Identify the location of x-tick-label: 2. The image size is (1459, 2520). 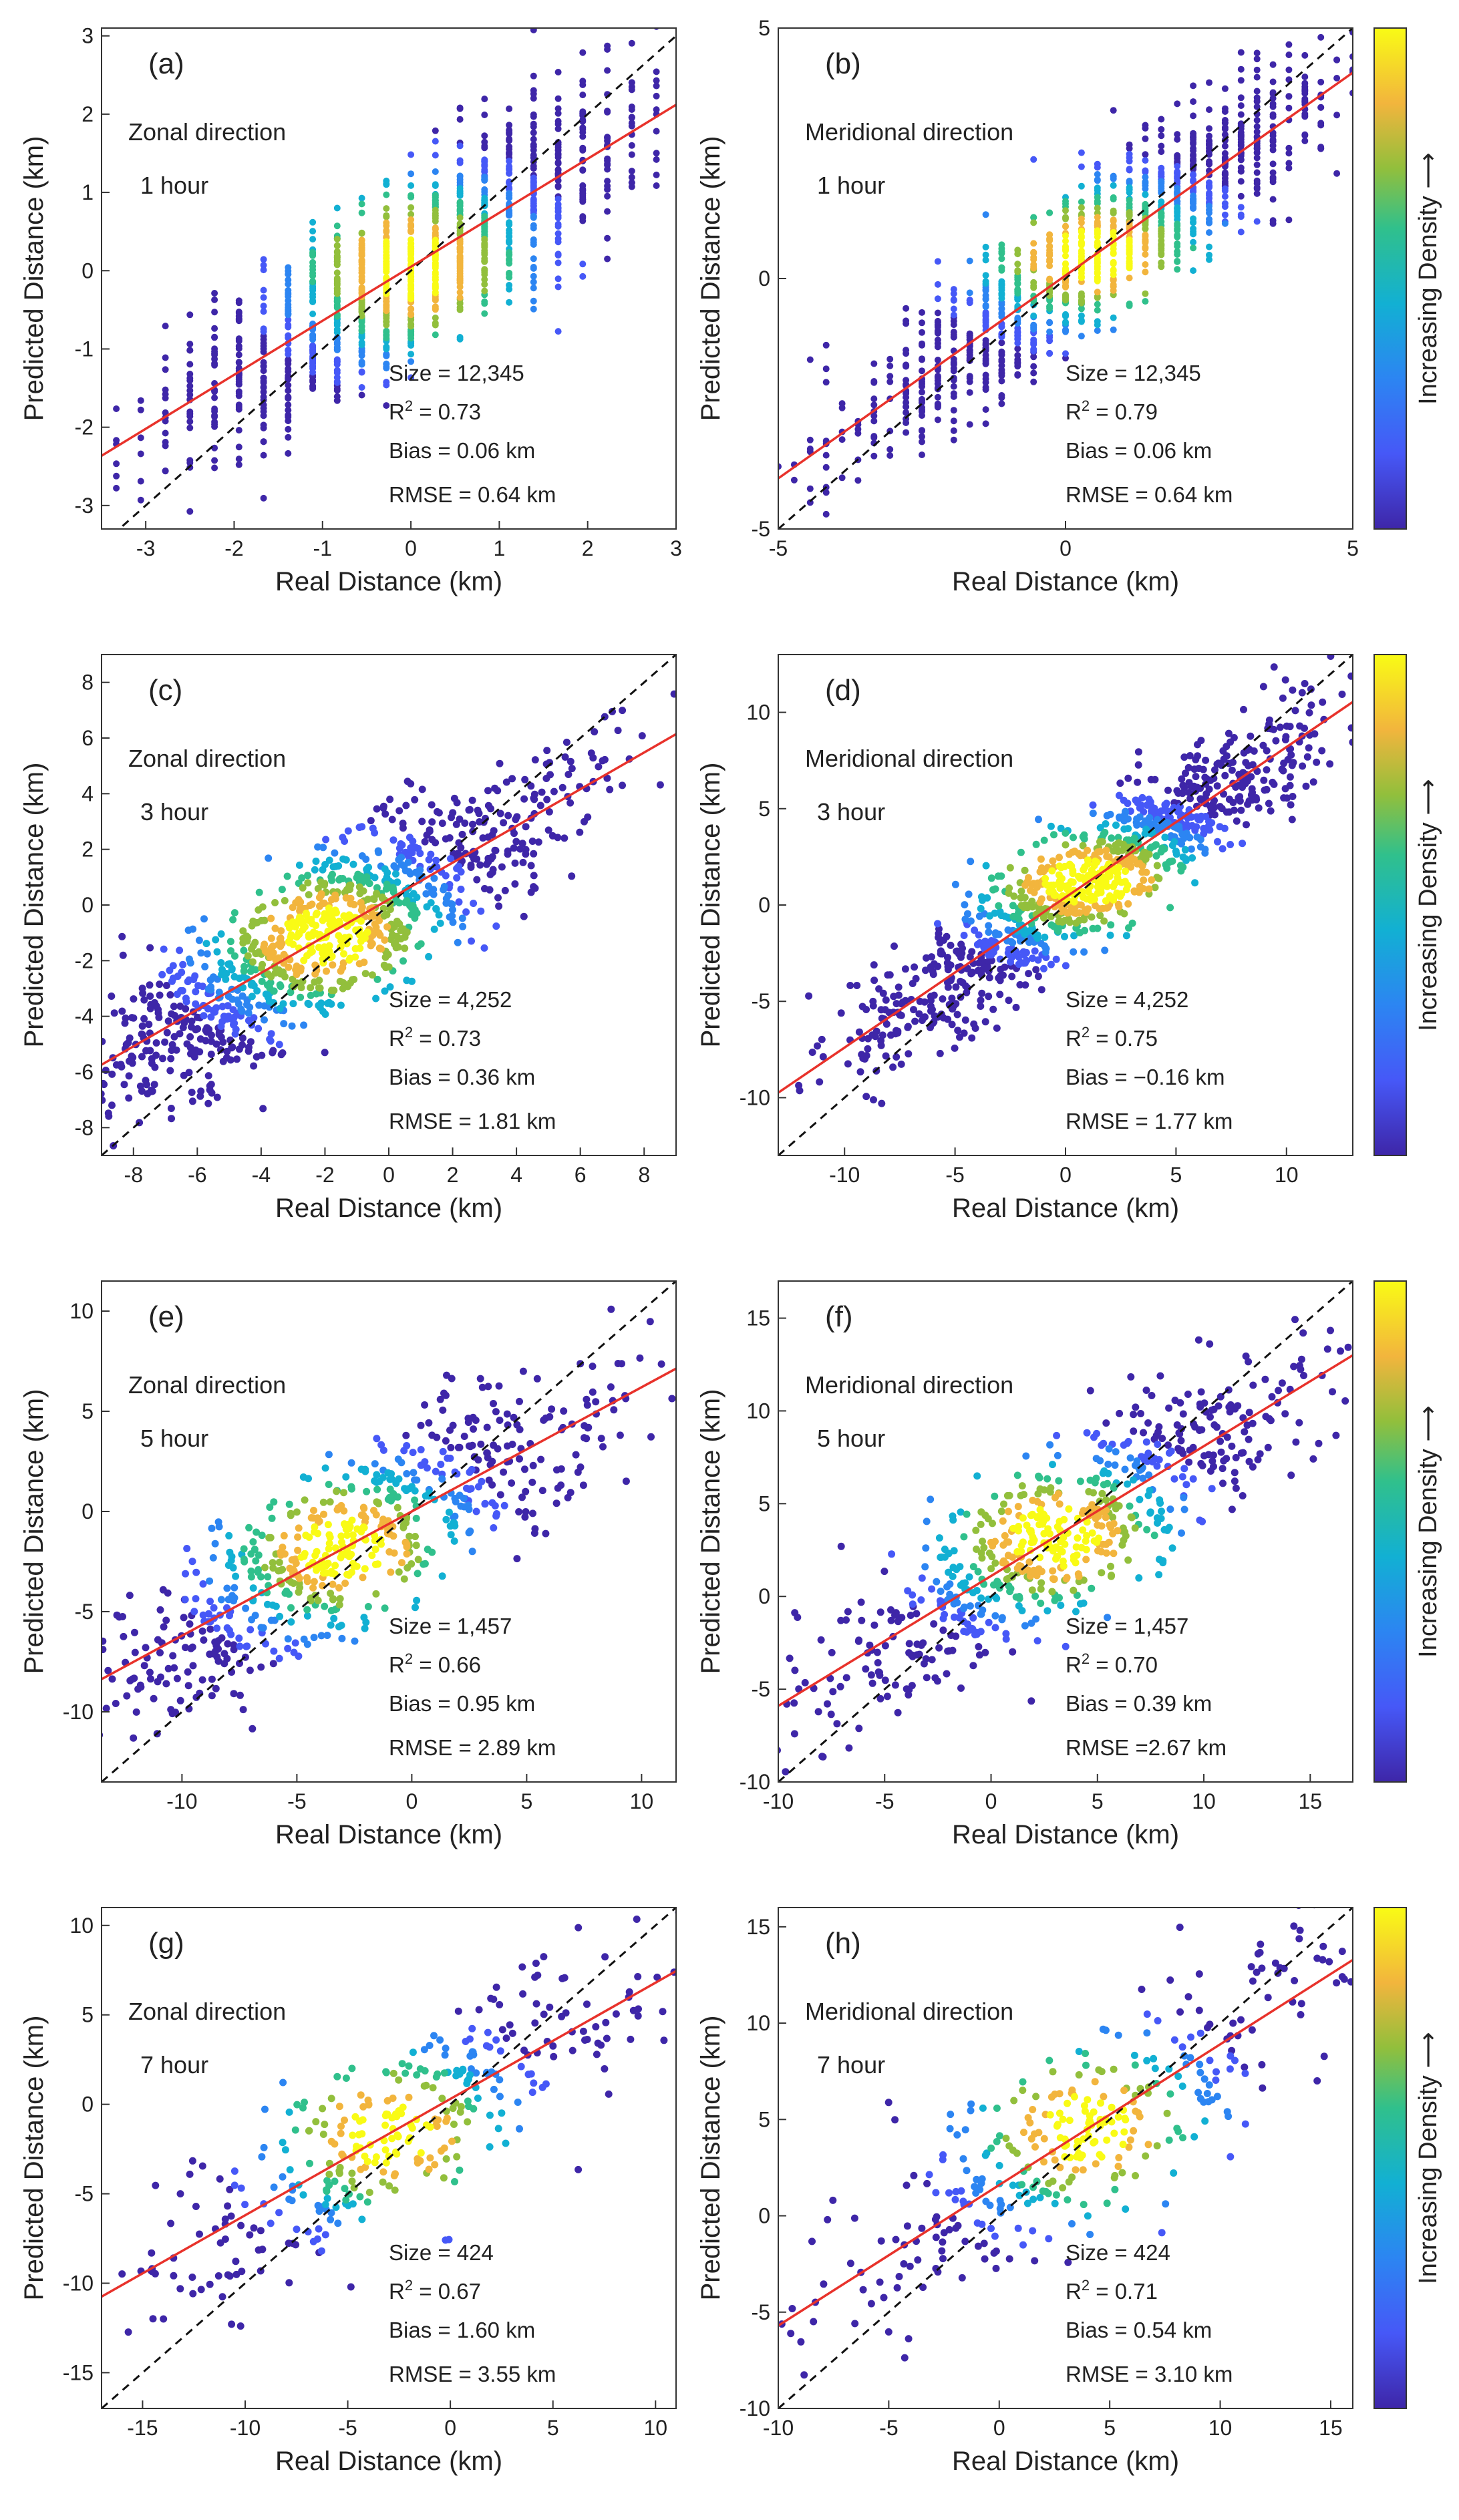
(453, 1175).